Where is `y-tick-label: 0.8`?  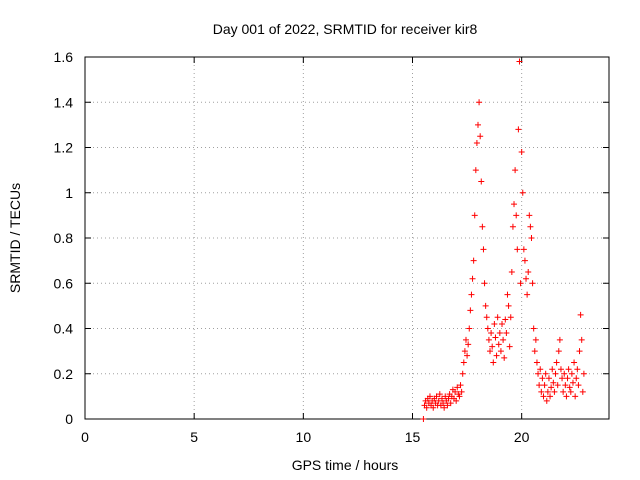
y-tick-label: 0.8 is located at coordinates (64, 238).